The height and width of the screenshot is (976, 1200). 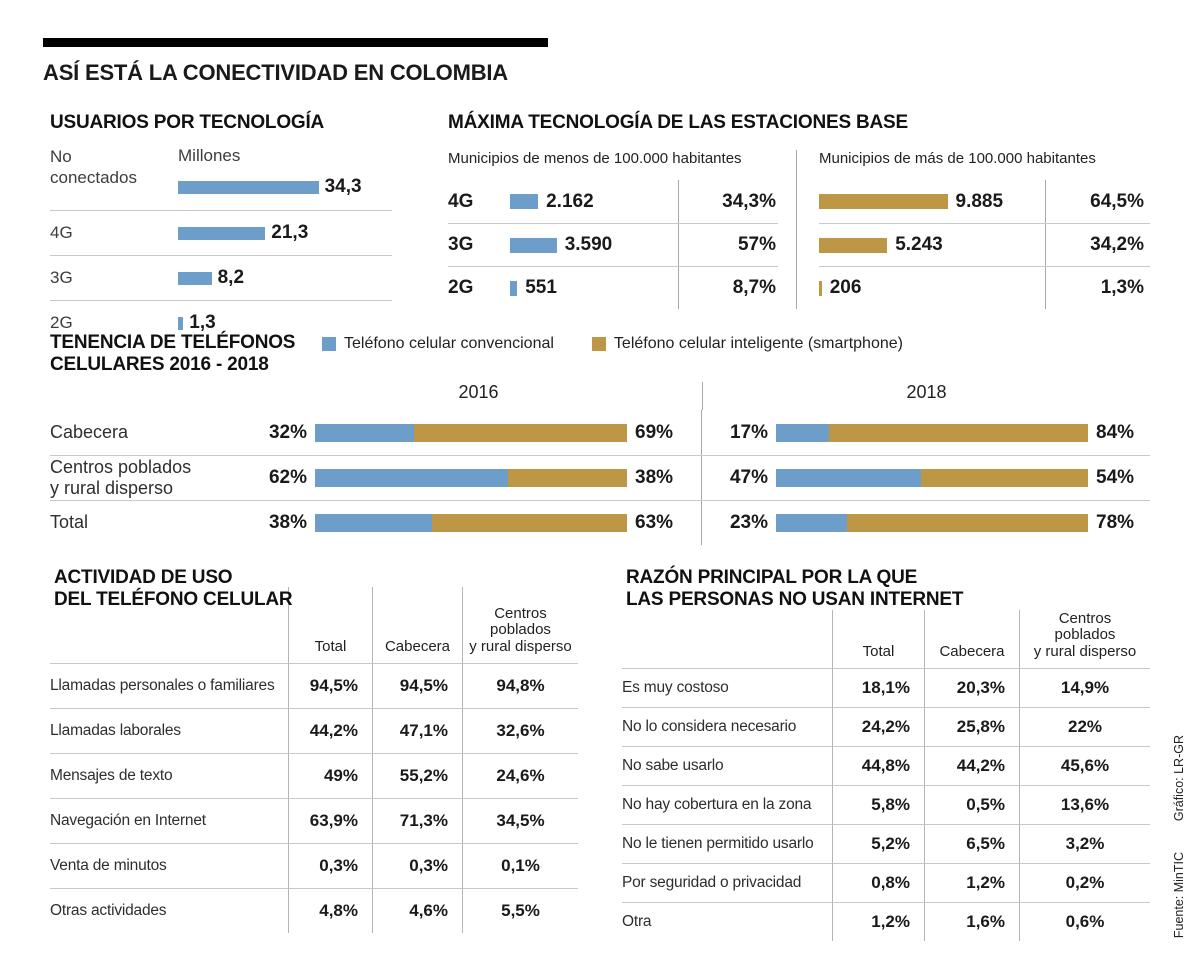 I want to click on cell-value: 5,8%, so click(x=878, y=804).